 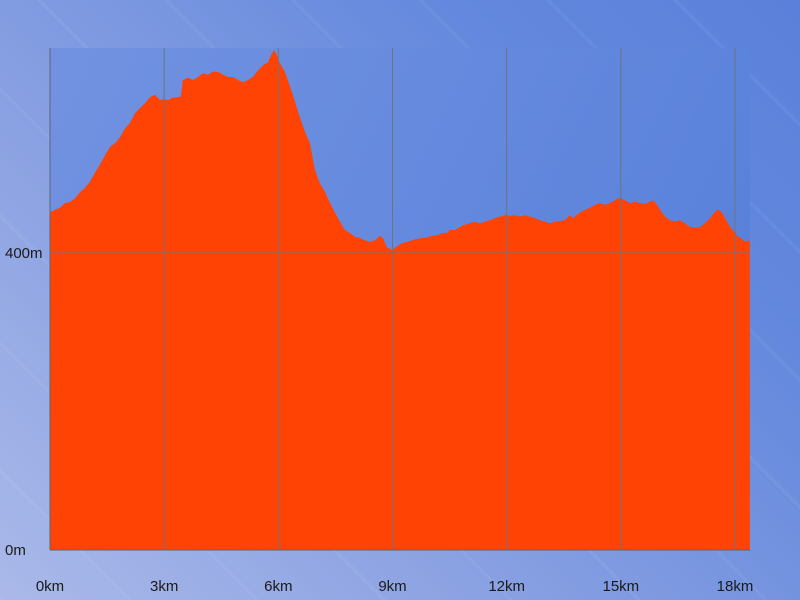 What do you see at coordinates (164, 586) in the screenshot?
I see `x-axis-tick-label: 3km` at bounding box center [164, 586].